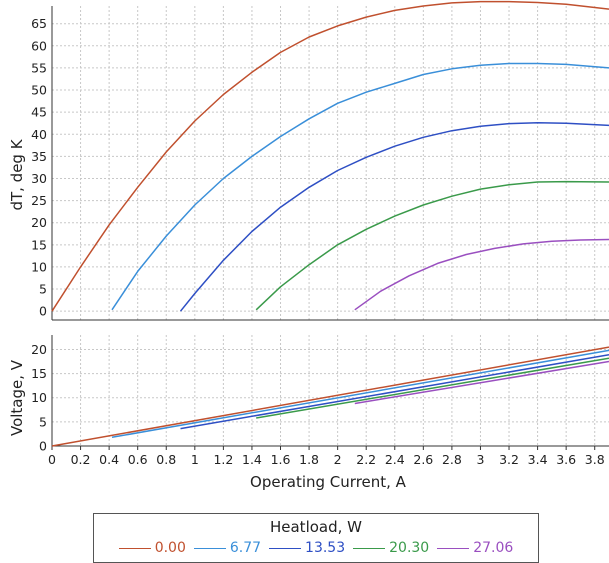 The image size is (609, 563). Describe the element at coordinates (17, 397) in the screenshot. I see `voltage-axis-label: Voltage, V` at that location.